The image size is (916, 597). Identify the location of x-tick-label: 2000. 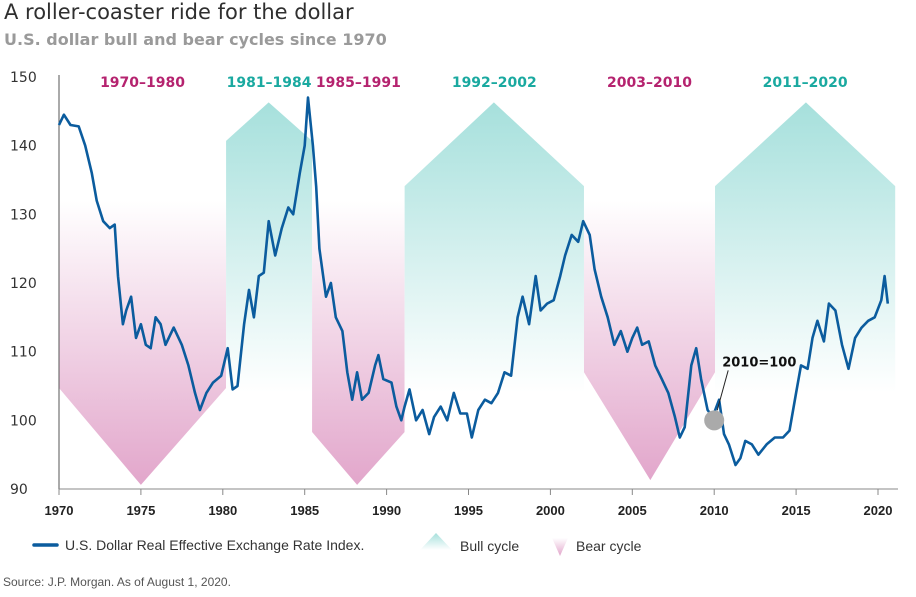
(550, 510).